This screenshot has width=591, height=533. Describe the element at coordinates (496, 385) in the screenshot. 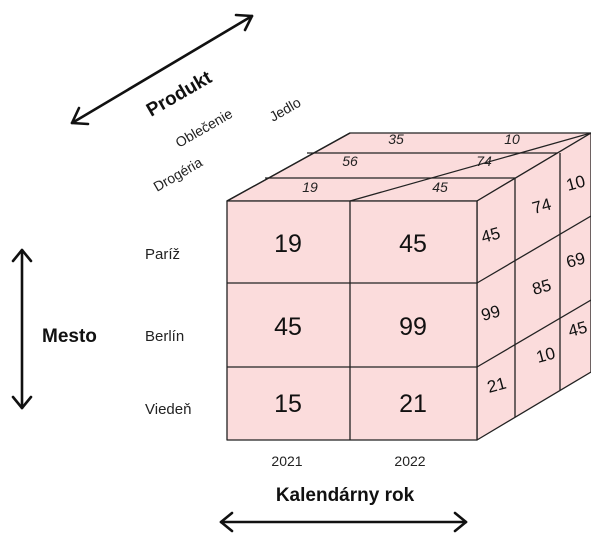

I see `side-cell-value: 21` at that location.